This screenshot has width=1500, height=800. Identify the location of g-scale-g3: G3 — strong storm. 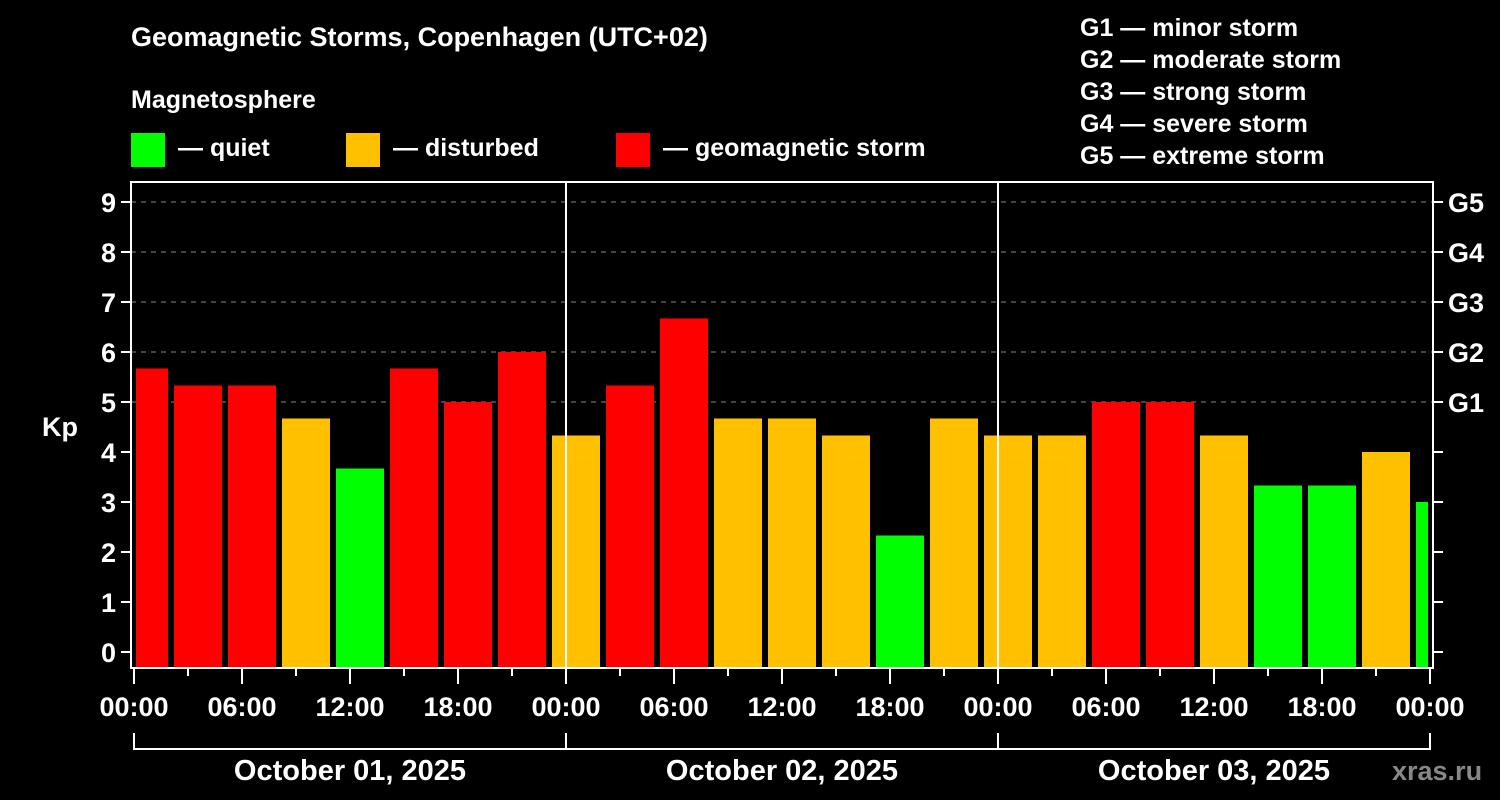
(1193, 92).